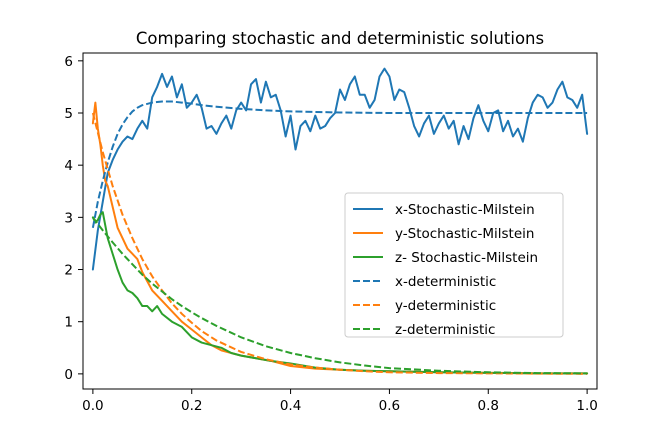 The width and height of the screenshot is (664, 443). I want to click on y-tick-label: 2, so click(68, 271).